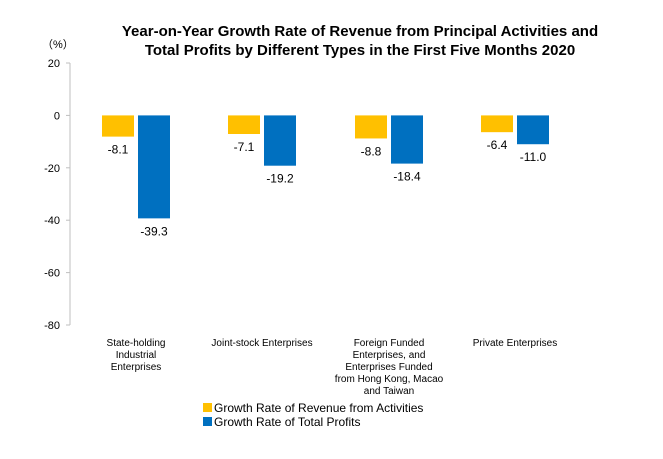 The height and width of the screenshot is (459, 663). Describe the element at coordinates (57, 116) in the screenshot. I see `y-tick-label: 0` at that location.